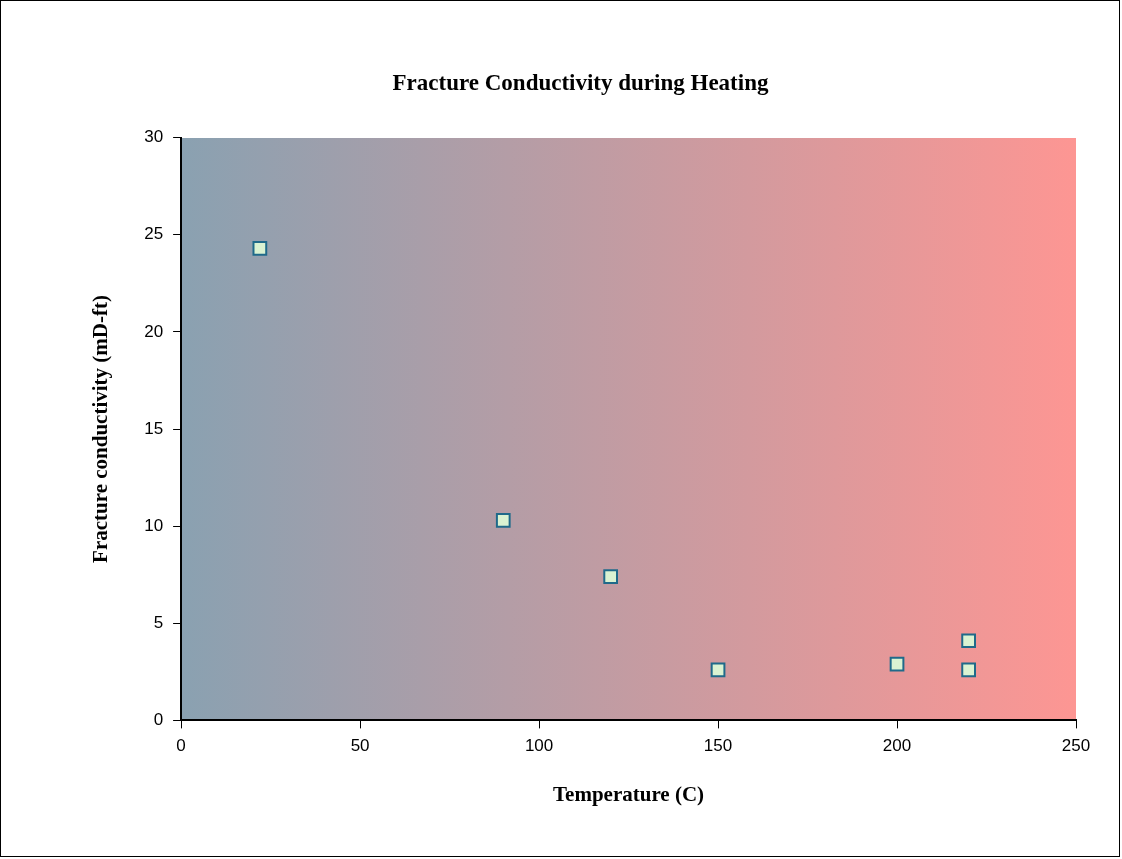 The width and height of the screenshot is (1122, 859). I want to click on x-tick-label: 0, so click(181, 746).